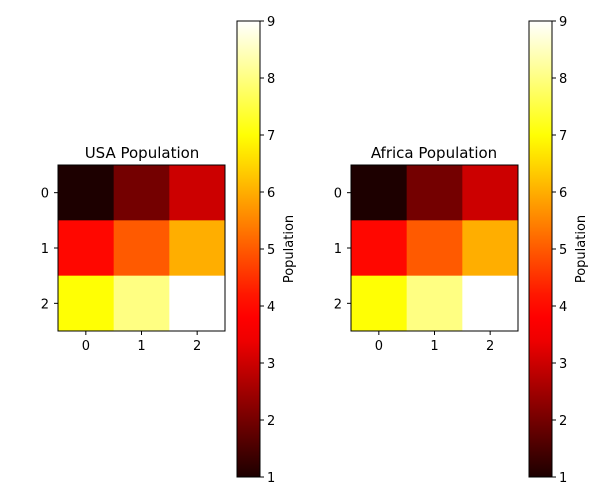  Describe the element at coordinates (338, 249) in the screenshot. I see `africa-y-tick-label: 1` at that location.